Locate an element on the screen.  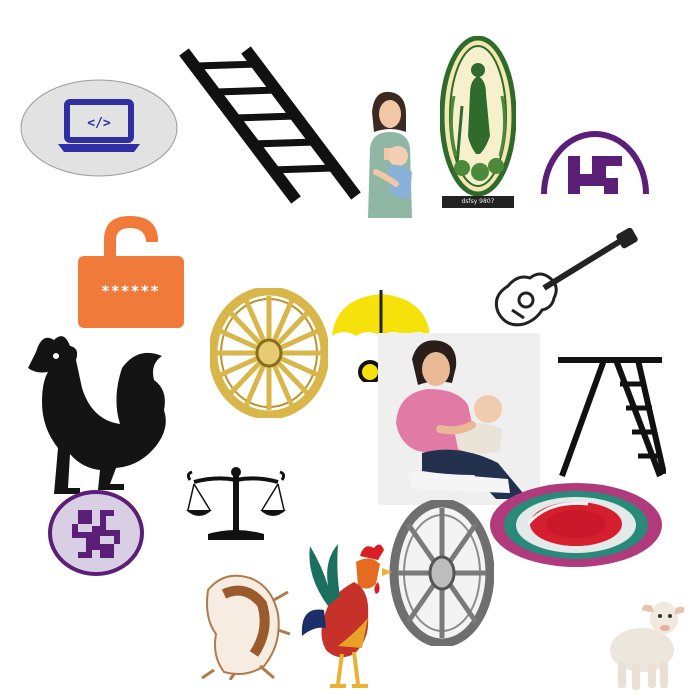
ladder-icon is located at coordinates (611, 418).